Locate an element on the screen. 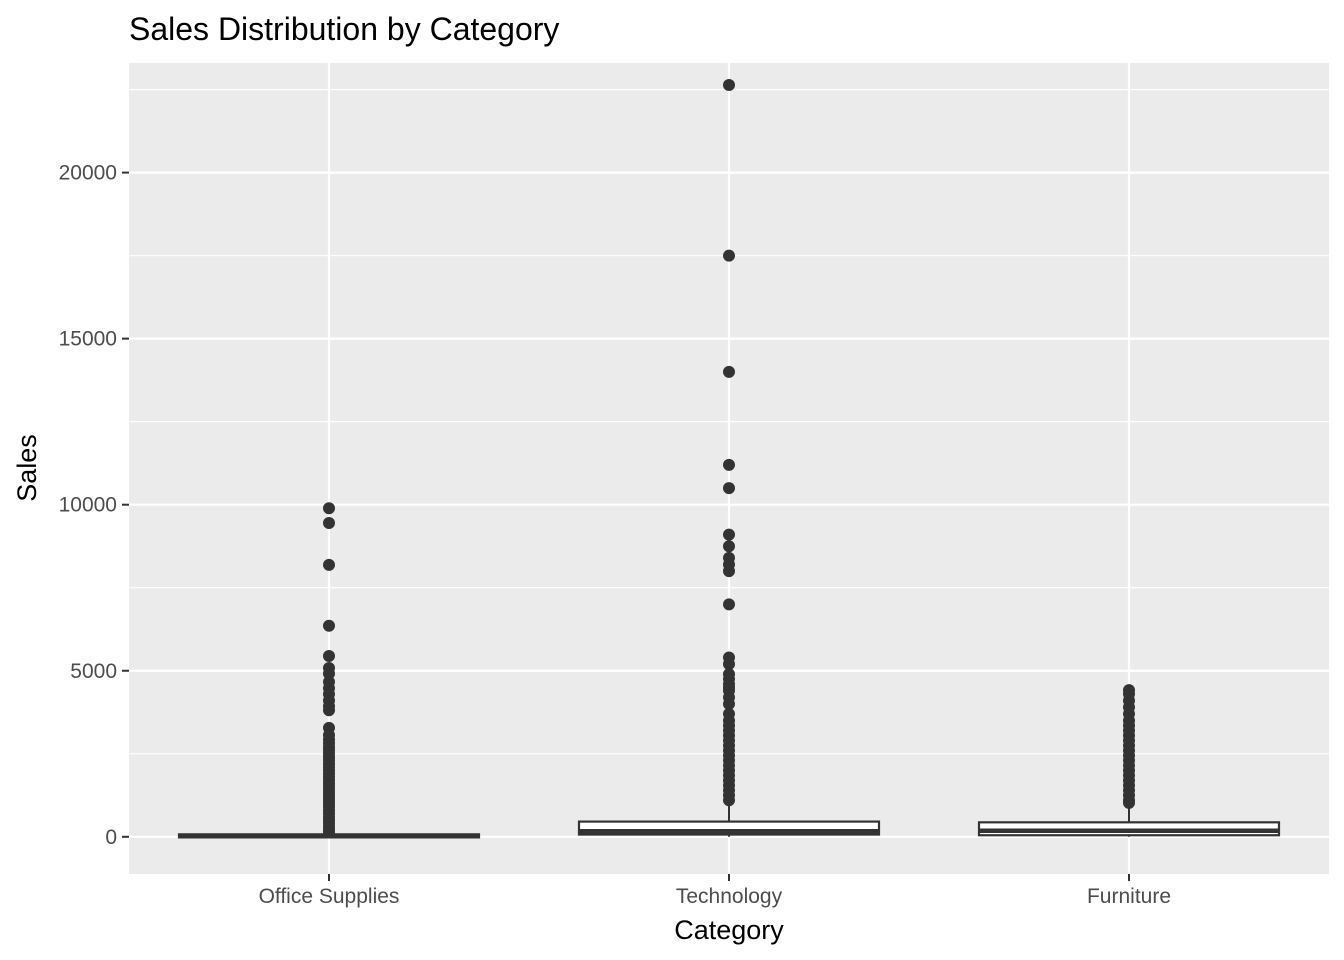 Image resolution: width=1344 pixels, height=960 pixels. y-axis-ticks: 0 5000 10000 15000 20000 is located at coordinates (94, 505).